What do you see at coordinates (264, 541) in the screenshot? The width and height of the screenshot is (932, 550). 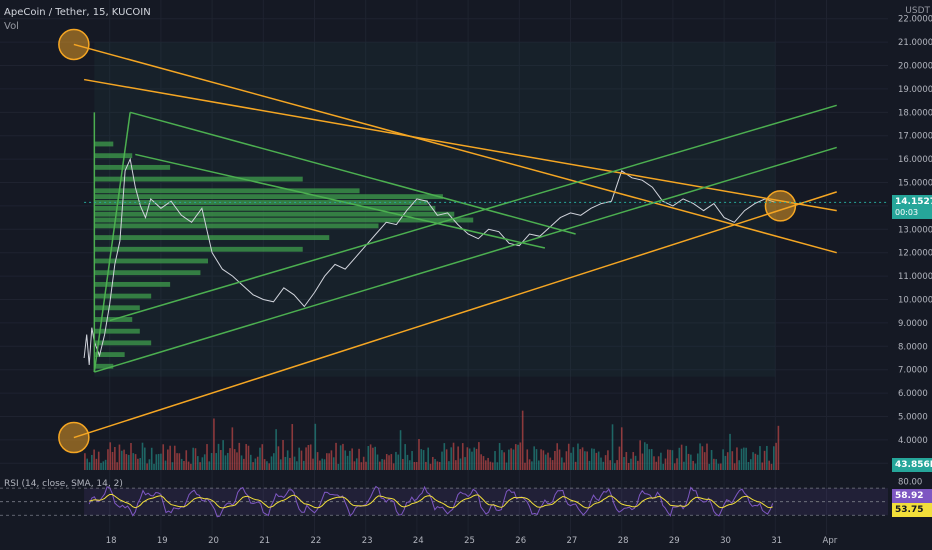 I see `time-tick-label: 21` at bounding box center [264, 541].